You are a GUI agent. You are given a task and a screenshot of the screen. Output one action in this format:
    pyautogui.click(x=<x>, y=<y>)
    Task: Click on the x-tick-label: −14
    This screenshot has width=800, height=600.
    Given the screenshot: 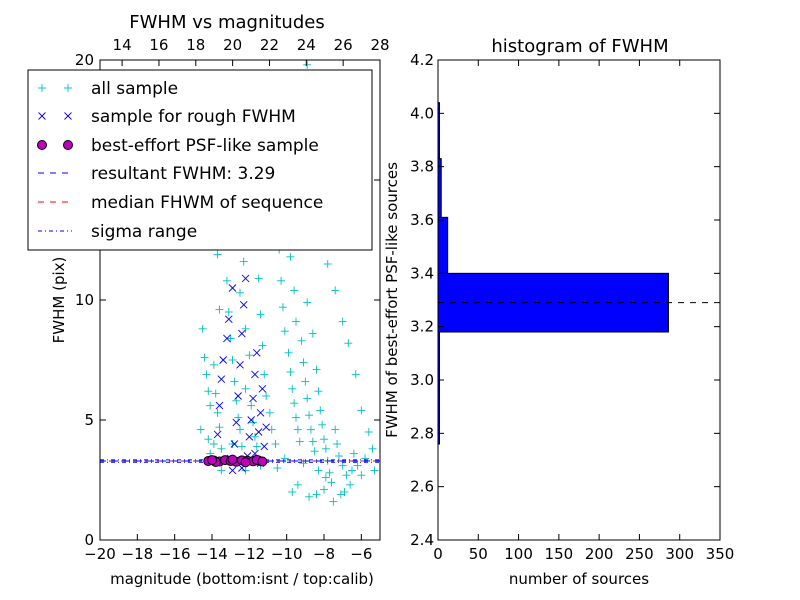 What is the action you would take?
    pyautogui.click(x=212, y=554)
    